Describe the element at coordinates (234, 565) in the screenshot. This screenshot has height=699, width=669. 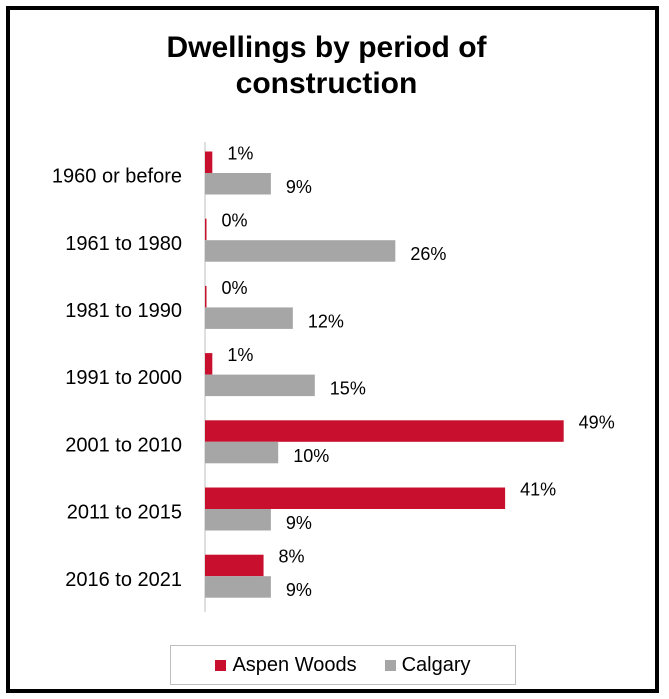
I see `bar-aspen-woods-2016-to-2021` at that location.